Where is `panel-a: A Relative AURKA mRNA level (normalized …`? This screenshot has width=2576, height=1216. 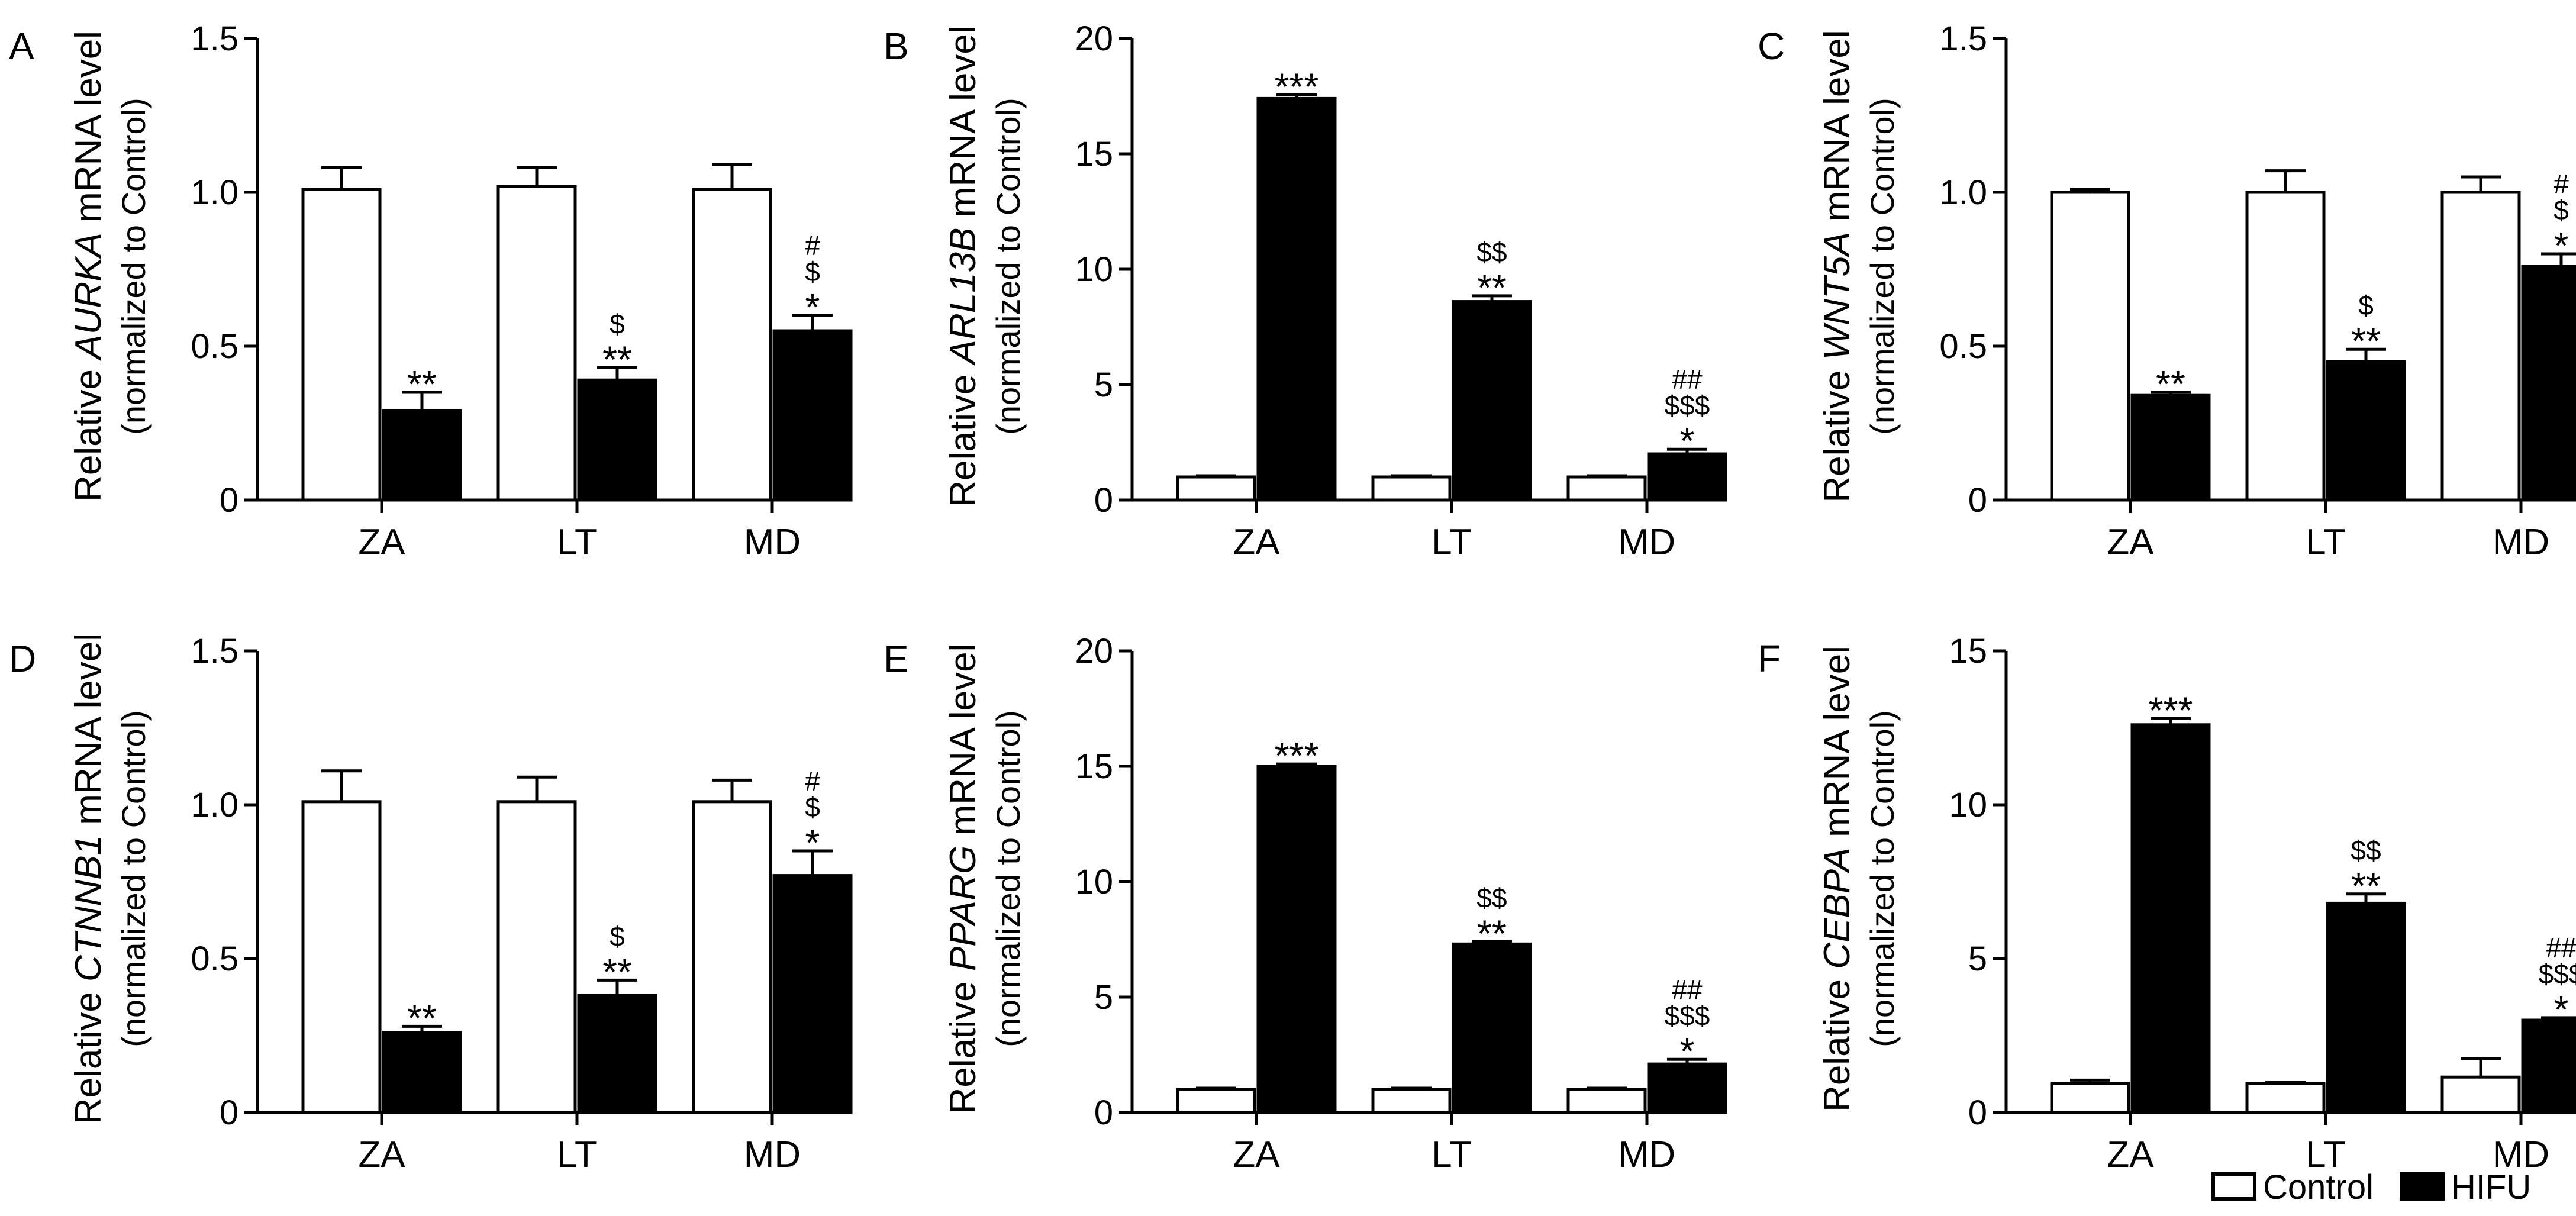
panel-a: A Relative AURKA mRNA level (normalized … is located at coordinates (431, 291).